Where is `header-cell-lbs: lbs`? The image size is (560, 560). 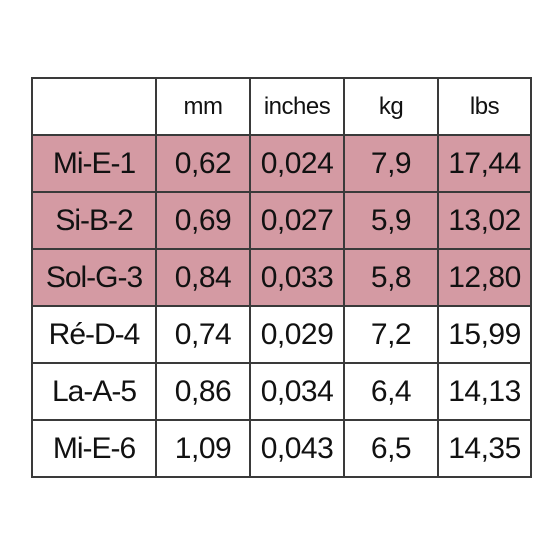
header-cell-lbs: lbs is located at coordinates (484, 106).